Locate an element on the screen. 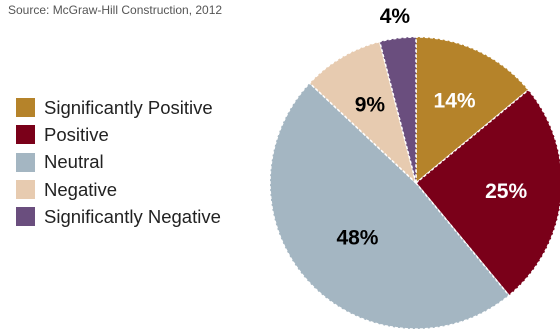 The height and width of the screenshot is (331, 560). pie-slice-significantly-negative is located at coordinates (397, 110).